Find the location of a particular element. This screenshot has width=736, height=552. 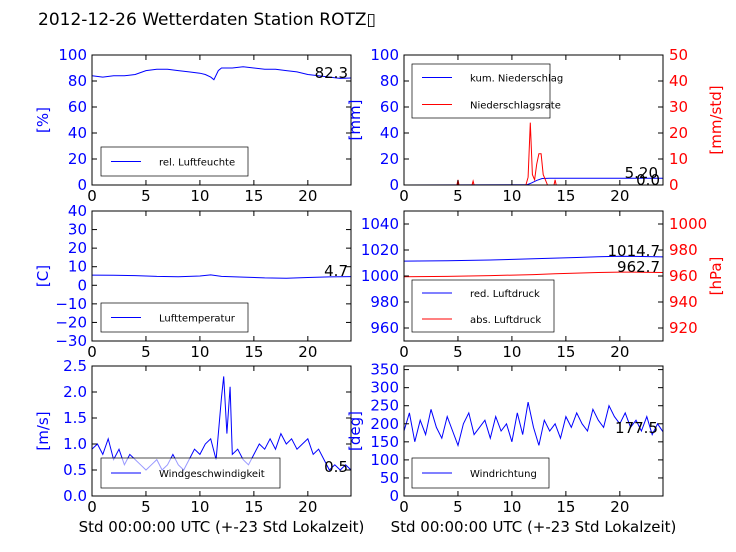

y-tick-label: −30 is located at coordinates (71, 341).